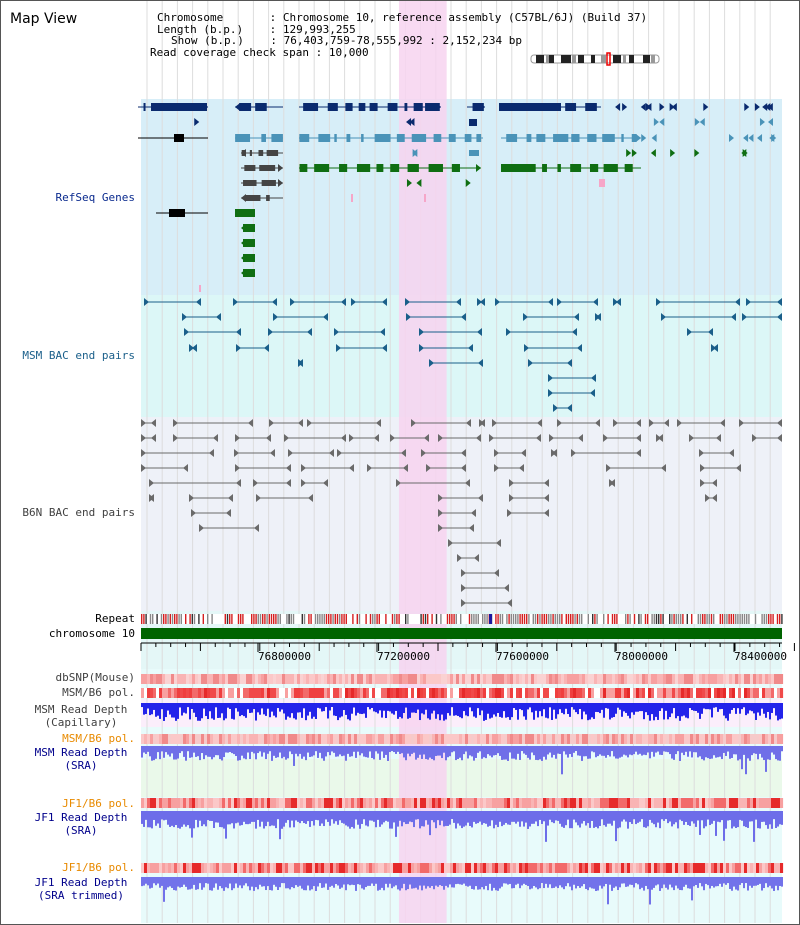  Describe the element at coordinates (81, 716) in the screenshot. I see `track-label-msm-depth-cap: MSM Read Depth (Capillary)` at that location.